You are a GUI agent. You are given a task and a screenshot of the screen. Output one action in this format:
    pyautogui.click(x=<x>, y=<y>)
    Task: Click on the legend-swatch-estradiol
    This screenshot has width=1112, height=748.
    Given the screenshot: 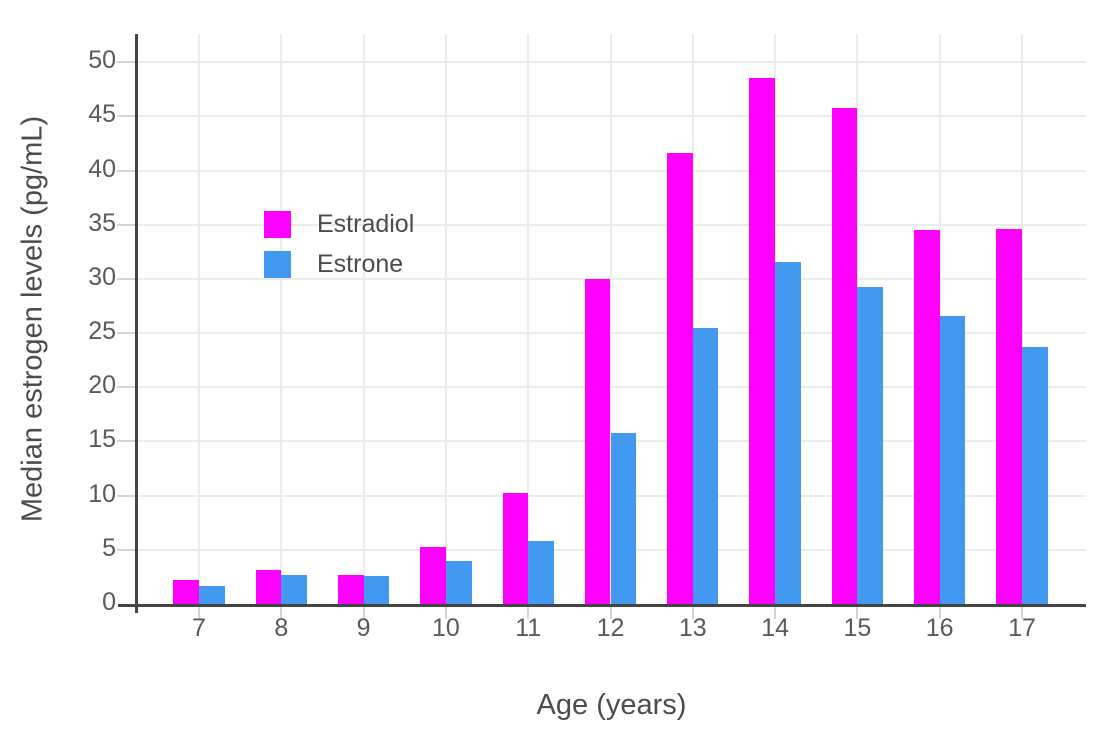 What is the action you would take?
    pyautogui.click(x=277, y=224)
    